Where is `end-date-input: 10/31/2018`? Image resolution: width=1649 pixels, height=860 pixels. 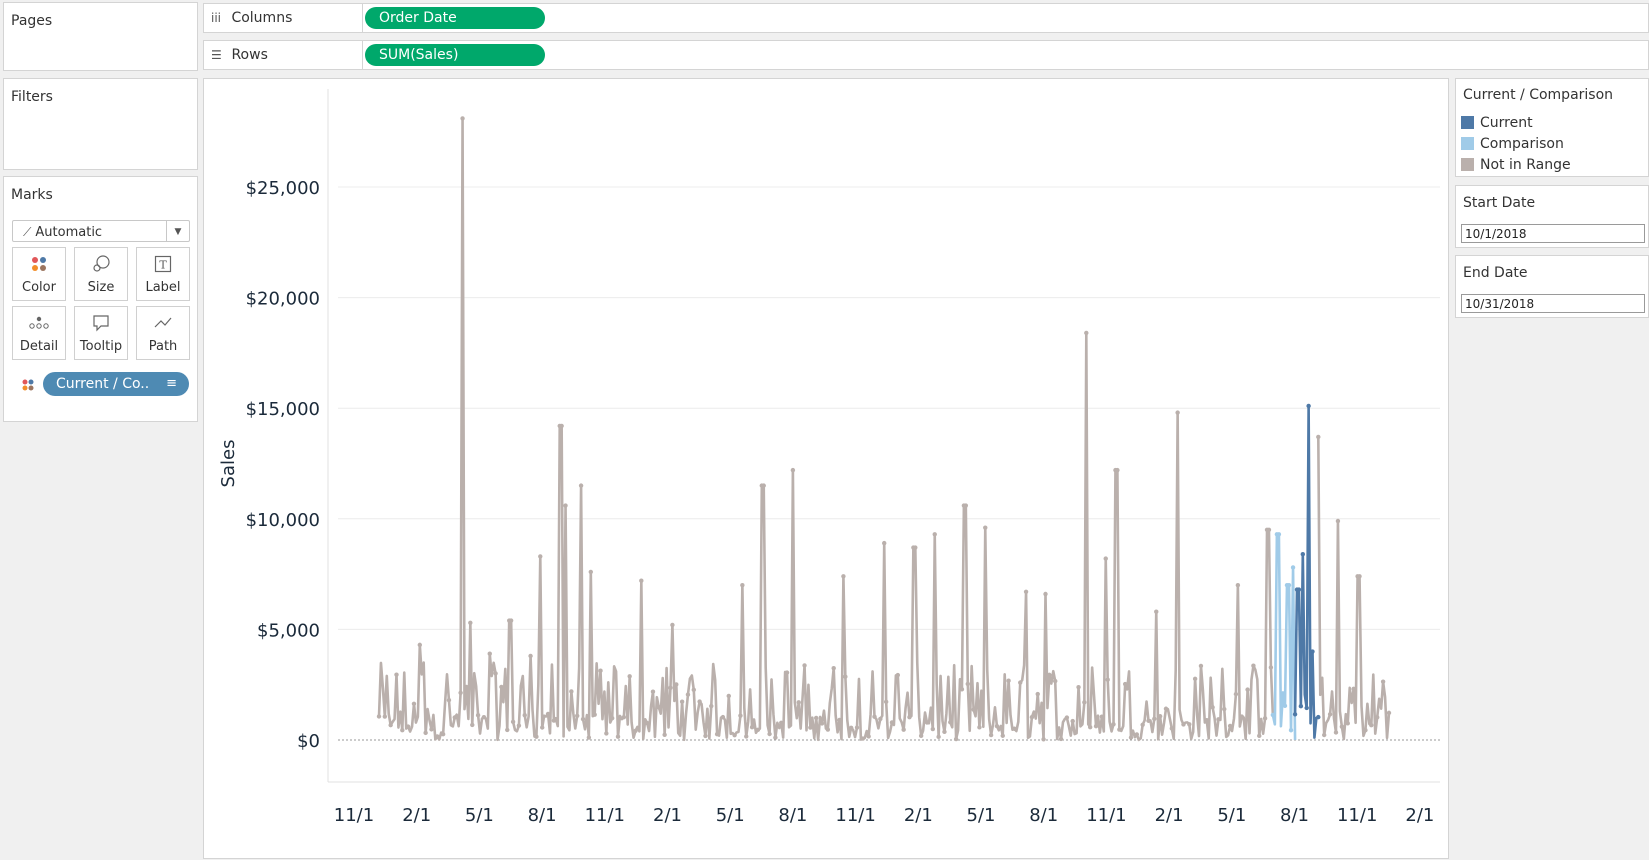
end-date-input: 10/31/2018 is located at coordinates (1553, 303).